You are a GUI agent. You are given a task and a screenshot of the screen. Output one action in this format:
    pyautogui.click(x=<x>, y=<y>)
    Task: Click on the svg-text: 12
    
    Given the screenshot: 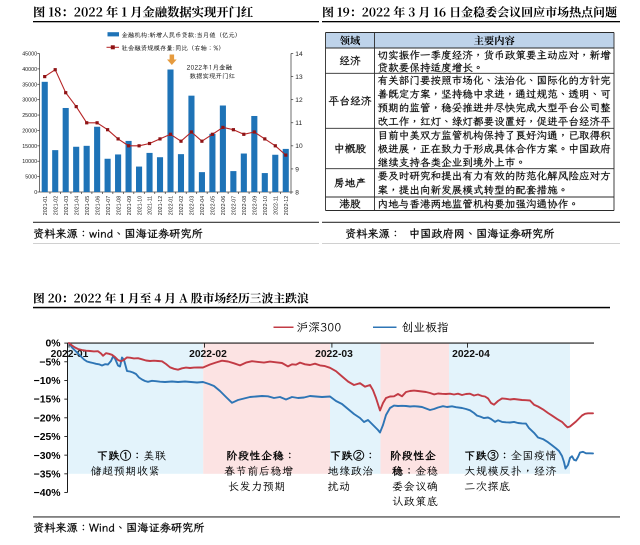 What is the action you would take?
    pyautogui.click(x=299, y=100)
    